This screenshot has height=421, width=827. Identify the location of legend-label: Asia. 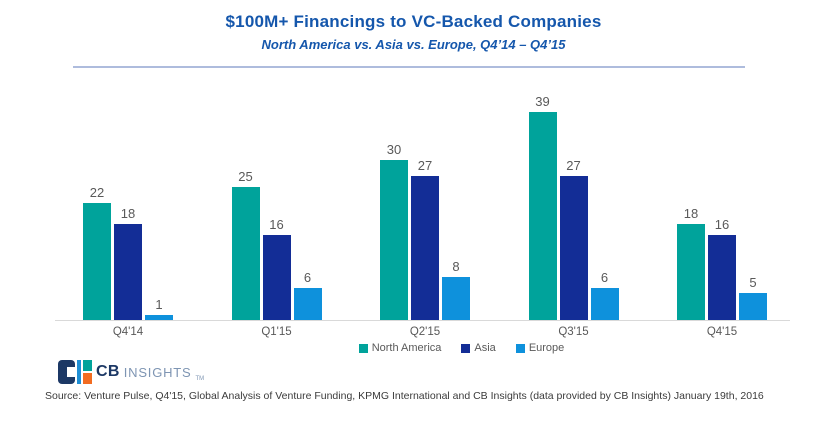
(485, 348).